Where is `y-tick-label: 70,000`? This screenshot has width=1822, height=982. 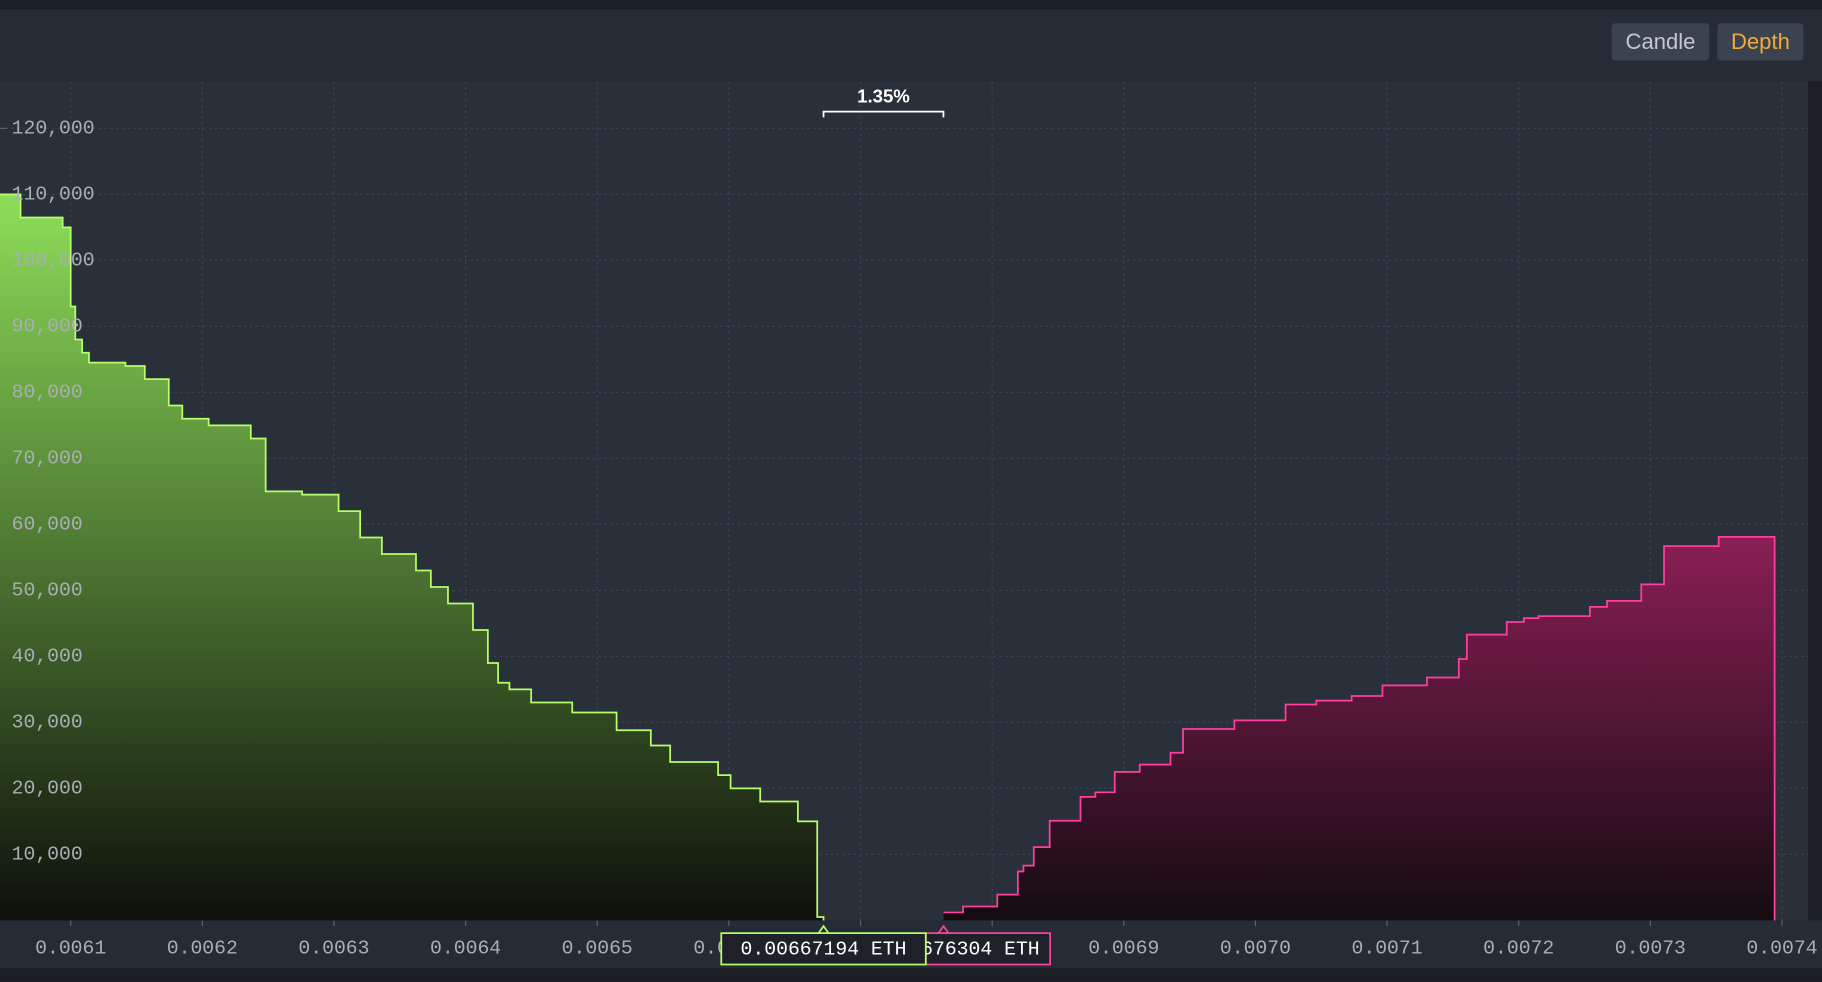
y-tick-label: 70,000 is located at coordinates (47, 459).